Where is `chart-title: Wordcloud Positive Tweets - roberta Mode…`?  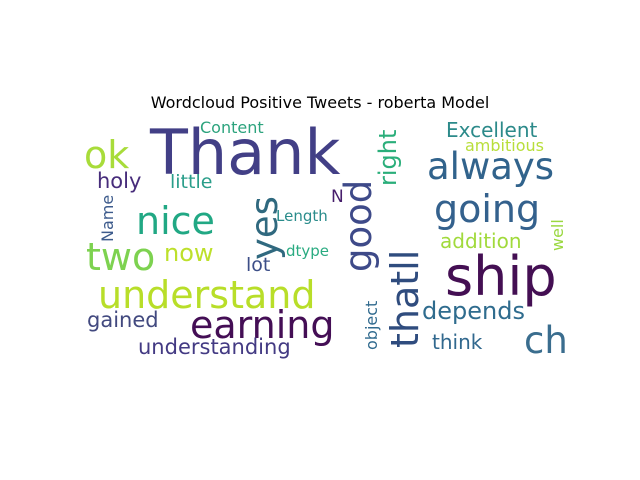
chart-title: Wordcloud Positive Tweets - roberta Mode… is located at coordinates (320, 102).